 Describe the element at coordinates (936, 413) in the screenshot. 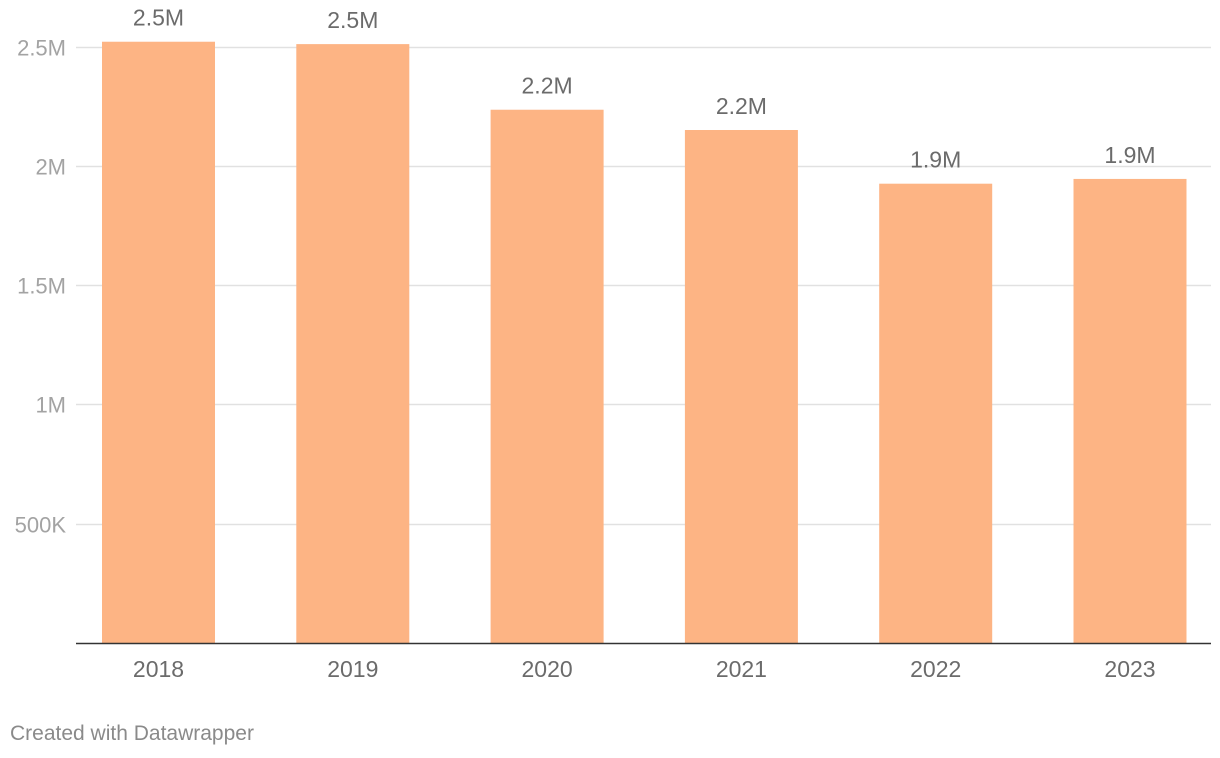

I see `bar-2022` at that location.